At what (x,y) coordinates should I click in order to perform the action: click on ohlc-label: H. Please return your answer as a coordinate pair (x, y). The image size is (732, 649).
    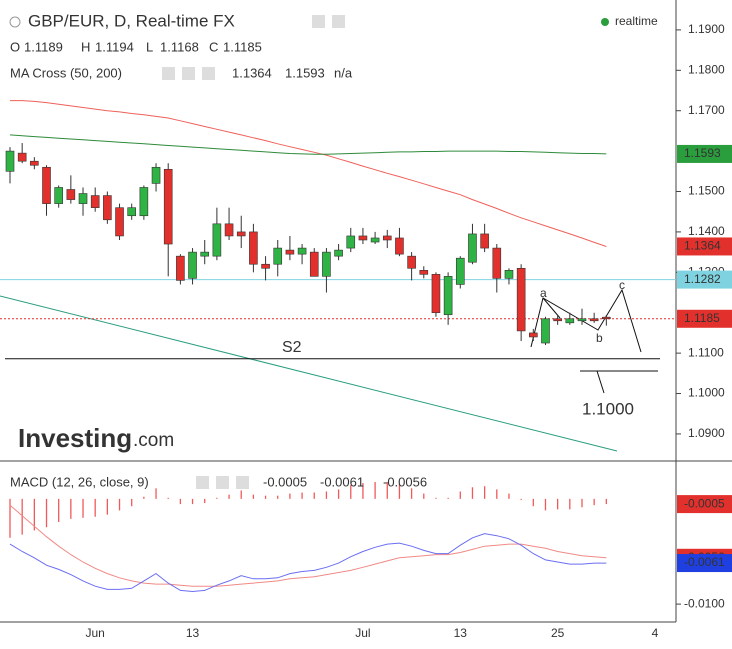
    Looking at the image, I should click on (85, 46).